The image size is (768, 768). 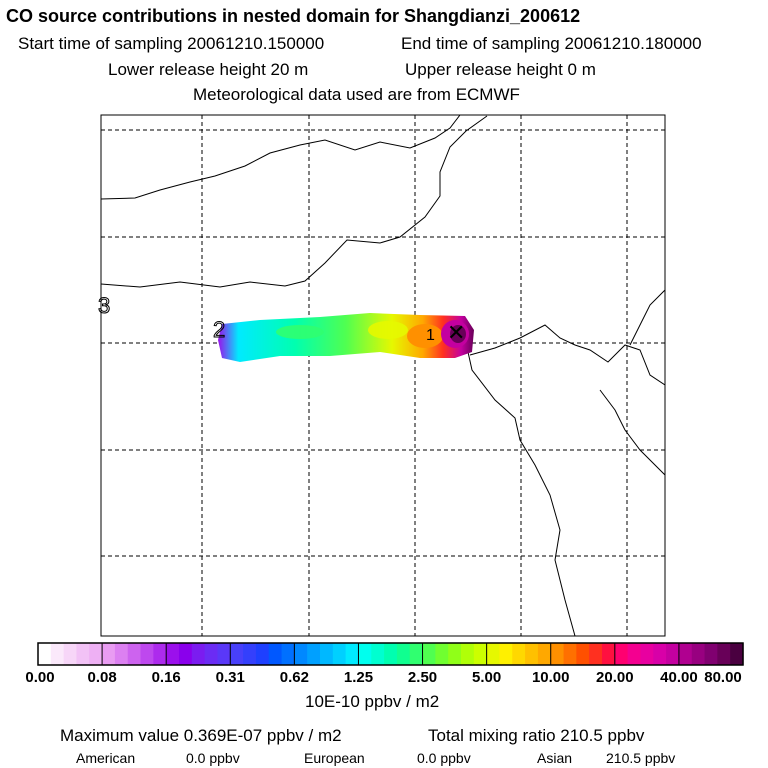 What do you see at coordinates (334, 758) in the screenshot?
I see `european-label: European` at bounding box center [334, 758].